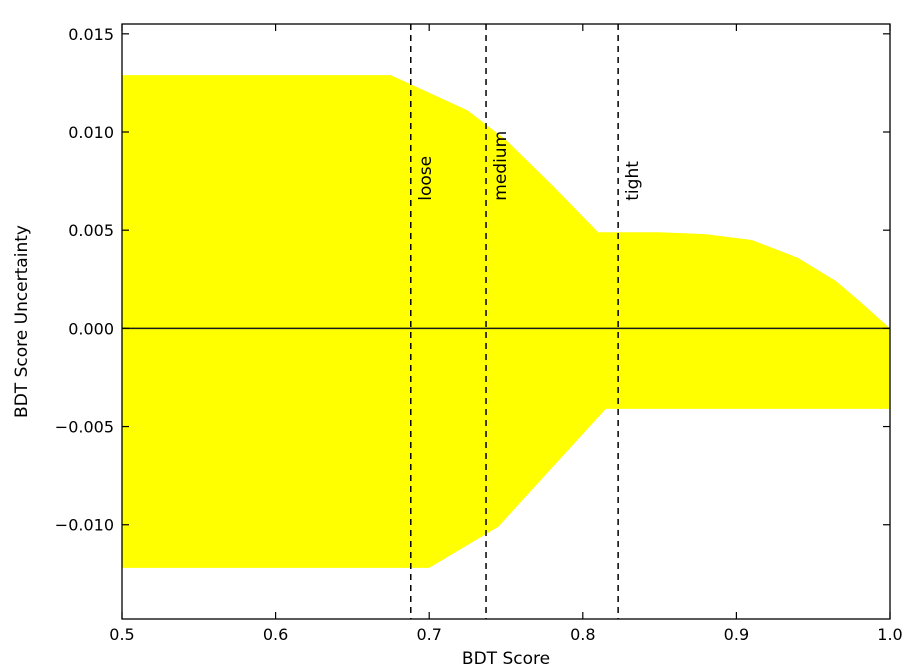  What do you see at coordinates (91, 132) in the screenshot?
I see `y-tick-label: 0.010` at bounding box center [91, 132].